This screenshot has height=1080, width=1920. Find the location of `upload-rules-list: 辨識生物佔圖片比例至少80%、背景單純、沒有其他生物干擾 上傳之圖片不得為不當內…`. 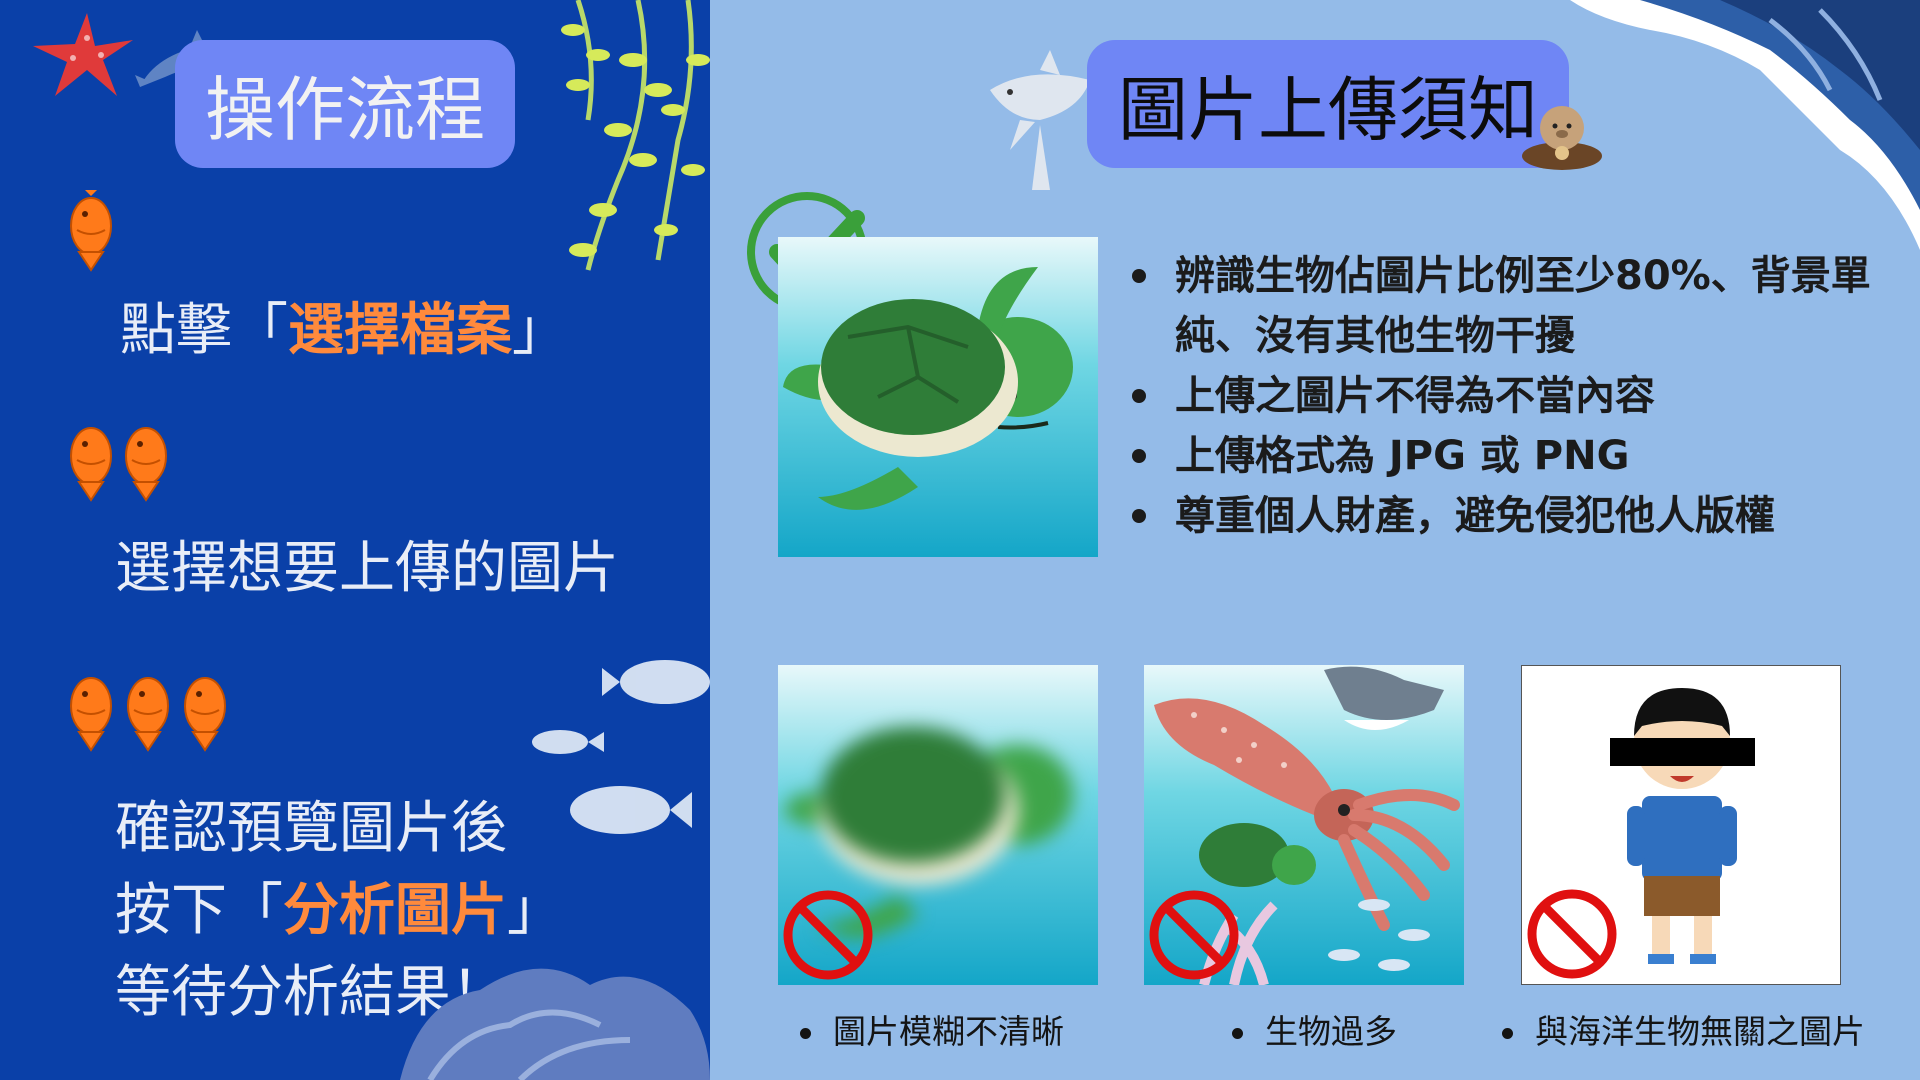

upload-rules-list: 辨識生物佔圖片比例至少80%、背景單純、沒有其他生物干擾 上傳之圖片不得為不當內… is located at coordinates (1515, 396).